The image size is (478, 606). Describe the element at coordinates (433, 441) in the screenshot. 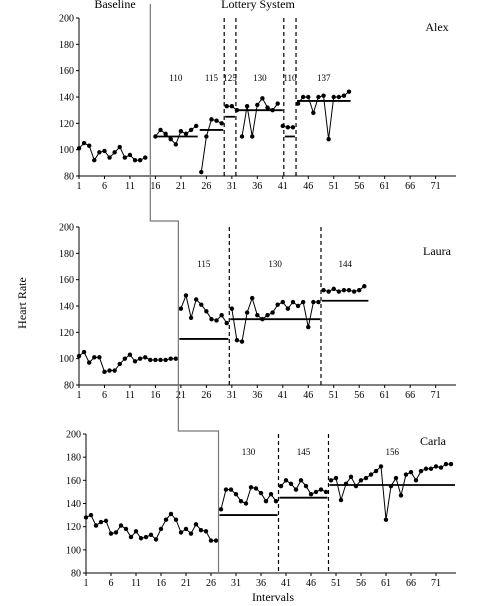

I see `participant-name: Carla` at that location.